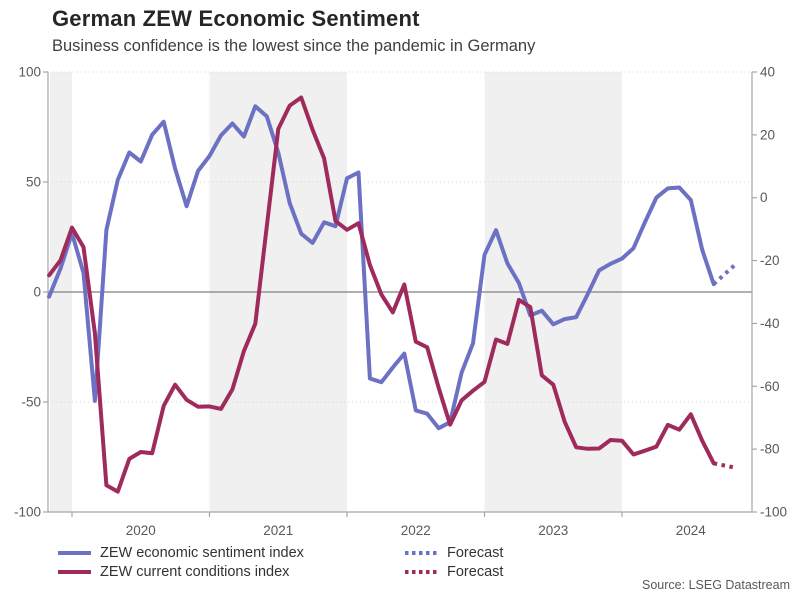  I want to click on legend-row-2: ZEW current conditions index Forecast, so click(280, 571).